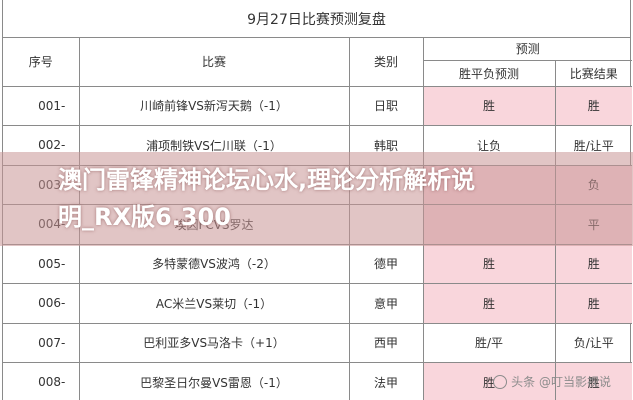 Image resolution: width=633 pixels, height=400 pixels. I want to click on row-match: AC米兰VS莱切（-1）, so click(214, 303).